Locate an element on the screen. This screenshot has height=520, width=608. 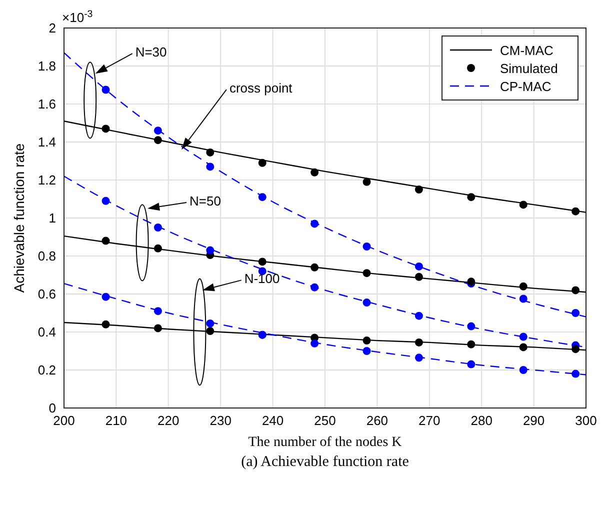
x-tick-label: 260 is located at coordinates (377, 420).